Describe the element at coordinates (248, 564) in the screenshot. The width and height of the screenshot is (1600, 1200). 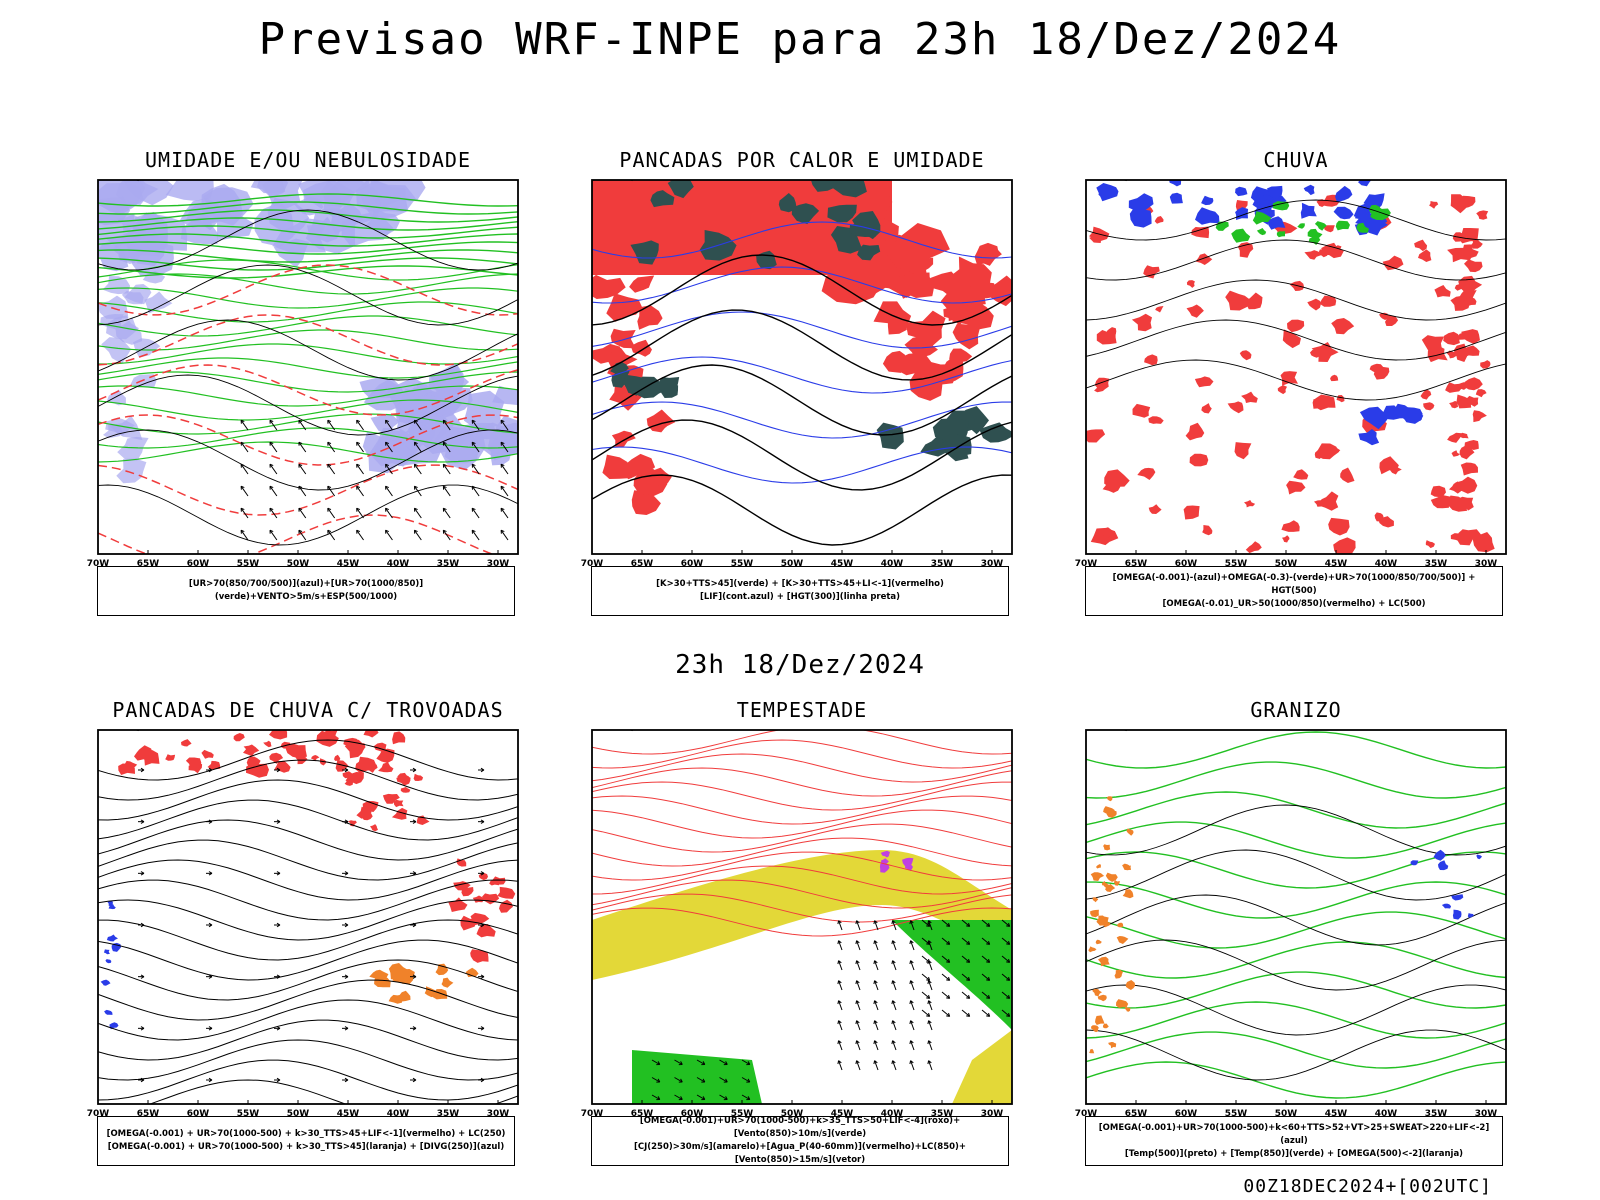
I see `lon-label: 55W` at that location.